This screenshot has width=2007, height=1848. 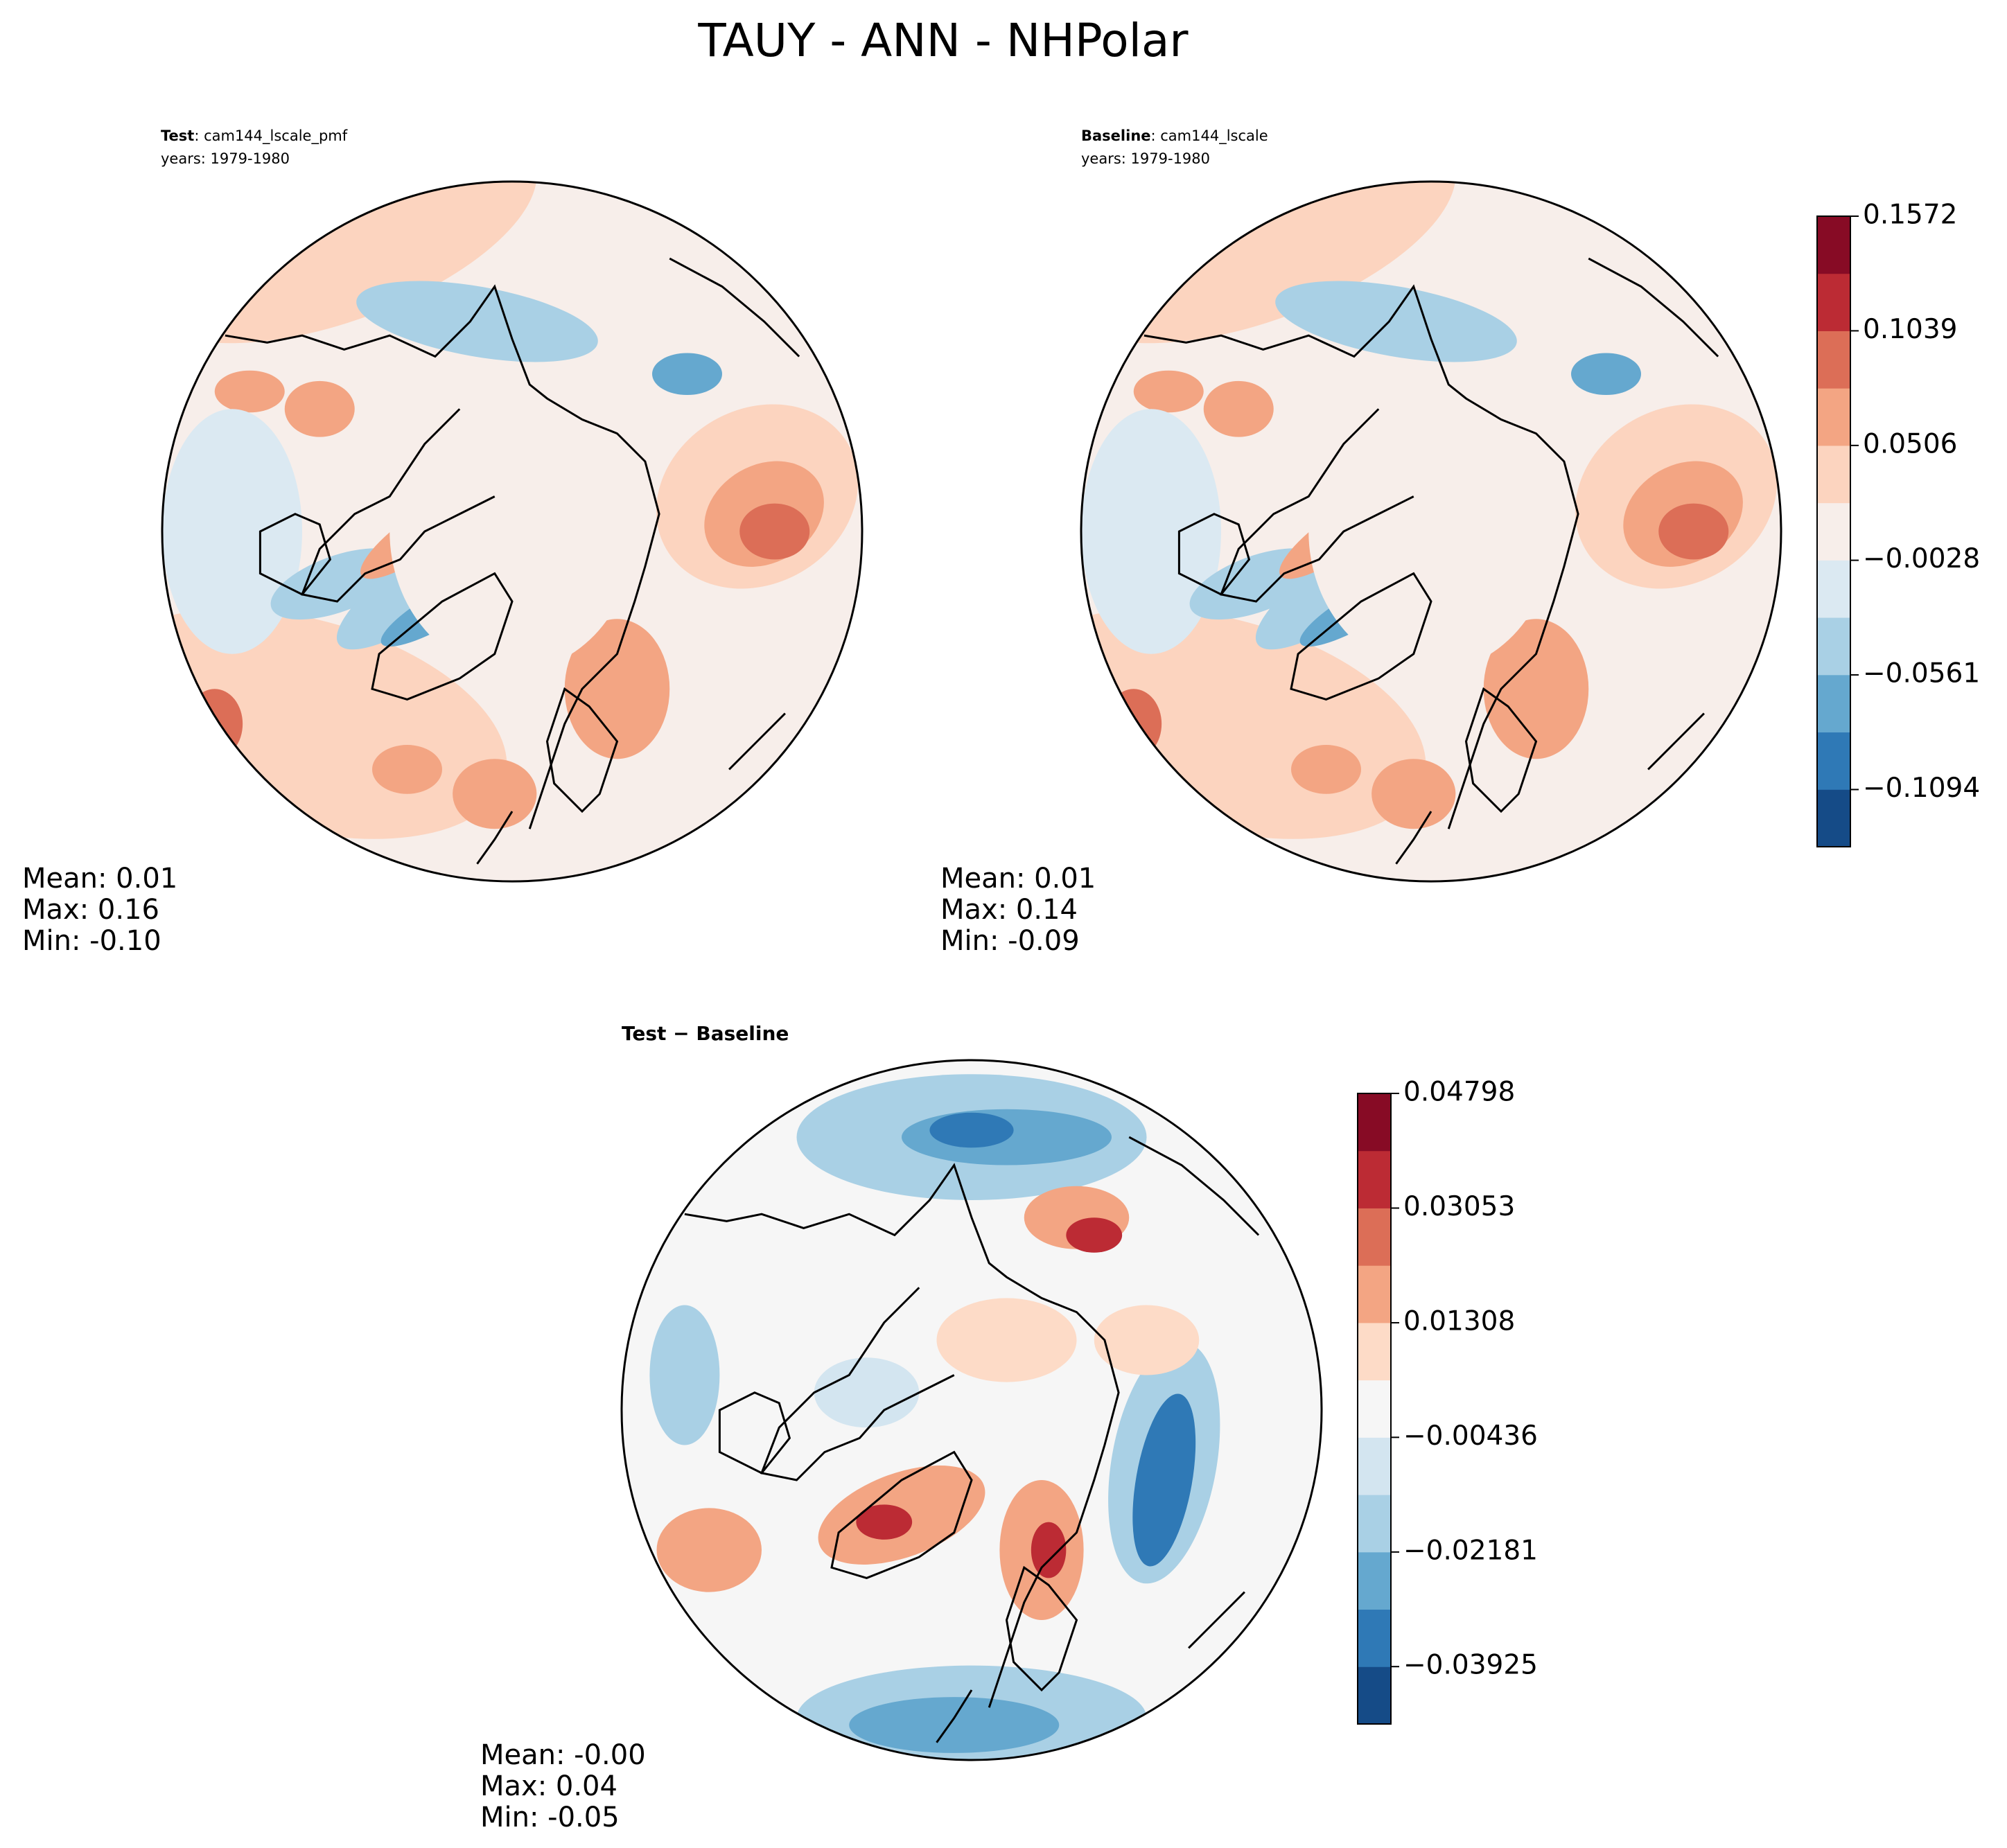 What do you see at coordinates (1010, 941) in the screenshot?
I see `stat-line: Min: -0.09` at bounding box center [1010, 941].